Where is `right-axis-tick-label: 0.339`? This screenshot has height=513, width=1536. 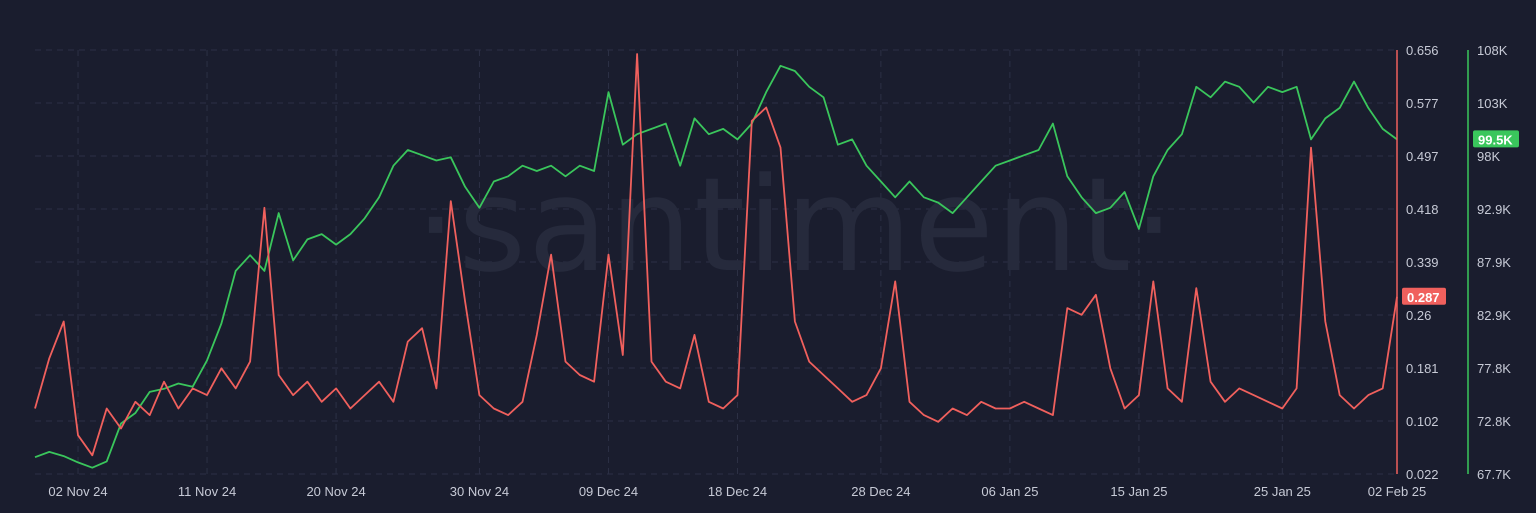 right-axis-tick-label: 0.339 is located at coordinates (1422, 262).